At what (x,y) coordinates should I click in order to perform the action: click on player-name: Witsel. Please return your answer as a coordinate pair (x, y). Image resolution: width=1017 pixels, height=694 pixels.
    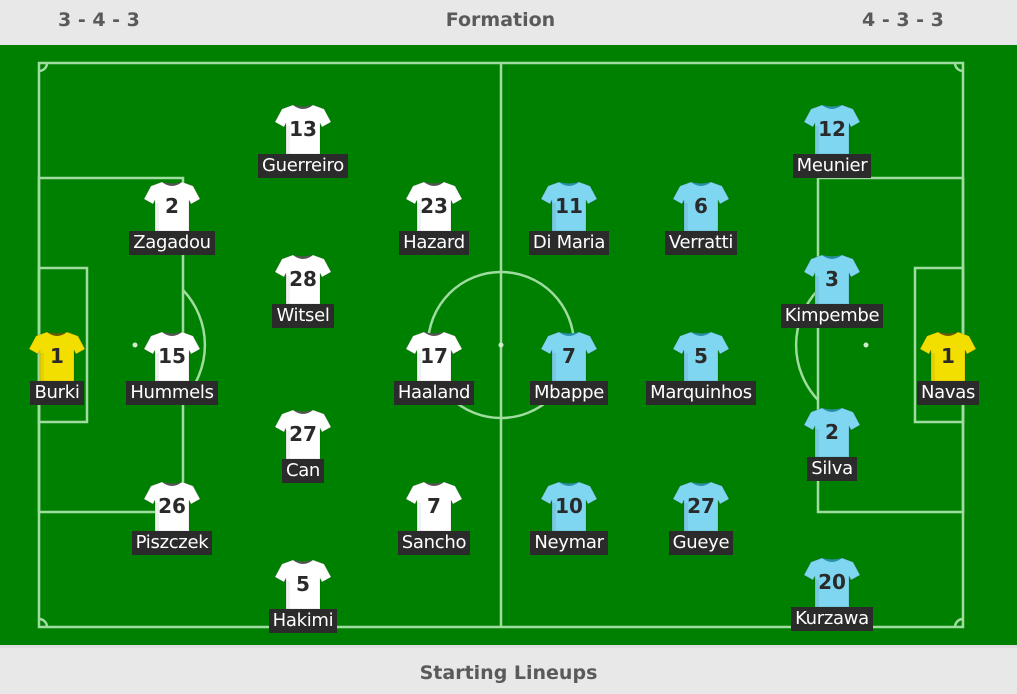
    Looking at the image, I should click on (303, 316).